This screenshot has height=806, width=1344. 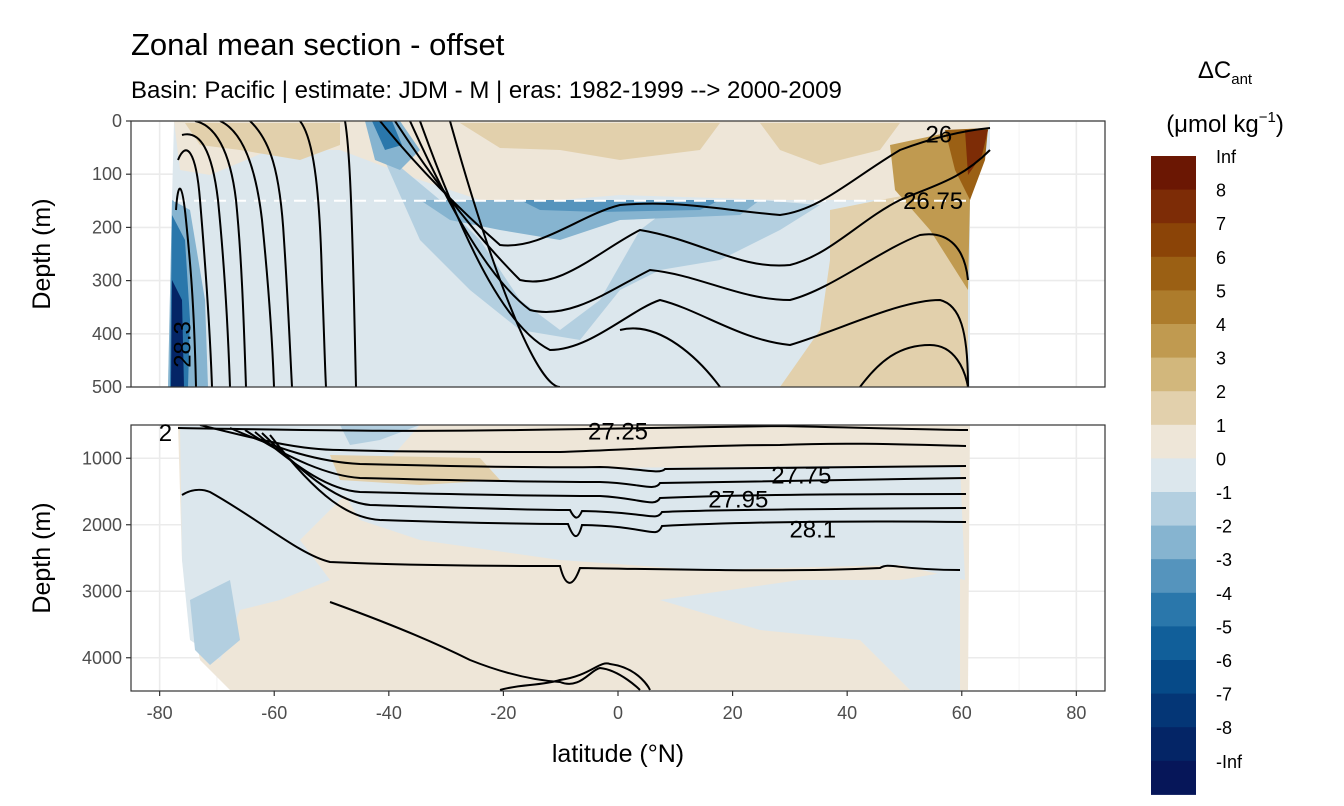 I want to click on legend-unit-superscript: −1, so click(x=1267, y=117).